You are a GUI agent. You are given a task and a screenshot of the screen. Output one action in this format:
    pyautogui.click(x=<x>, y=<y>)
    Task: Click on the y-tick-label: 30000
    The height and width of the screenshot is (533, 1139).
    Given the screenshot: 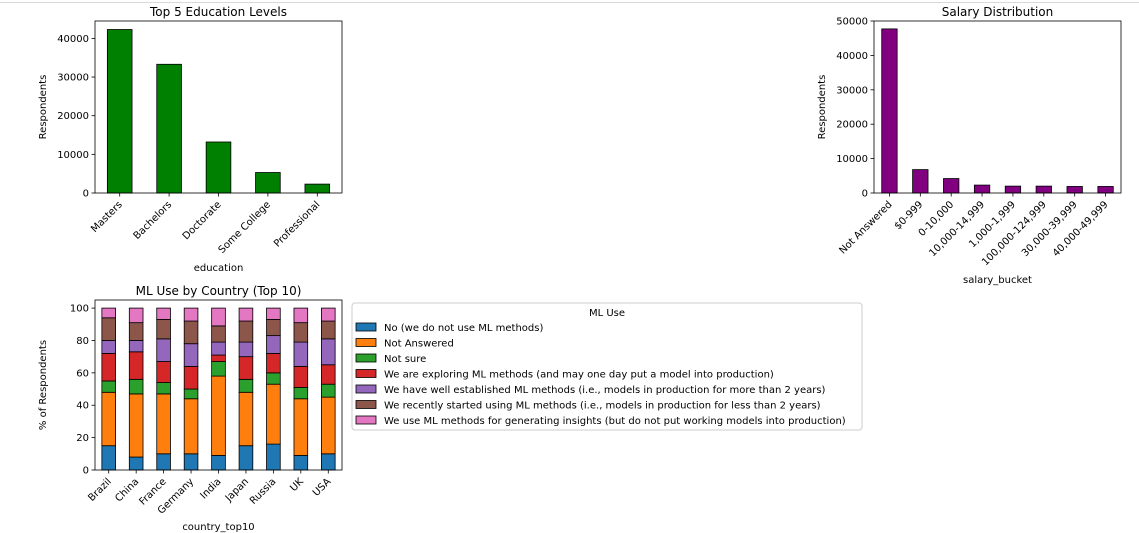 What is the action you would take?
    pyautogui.click(x=73, y=78)
    